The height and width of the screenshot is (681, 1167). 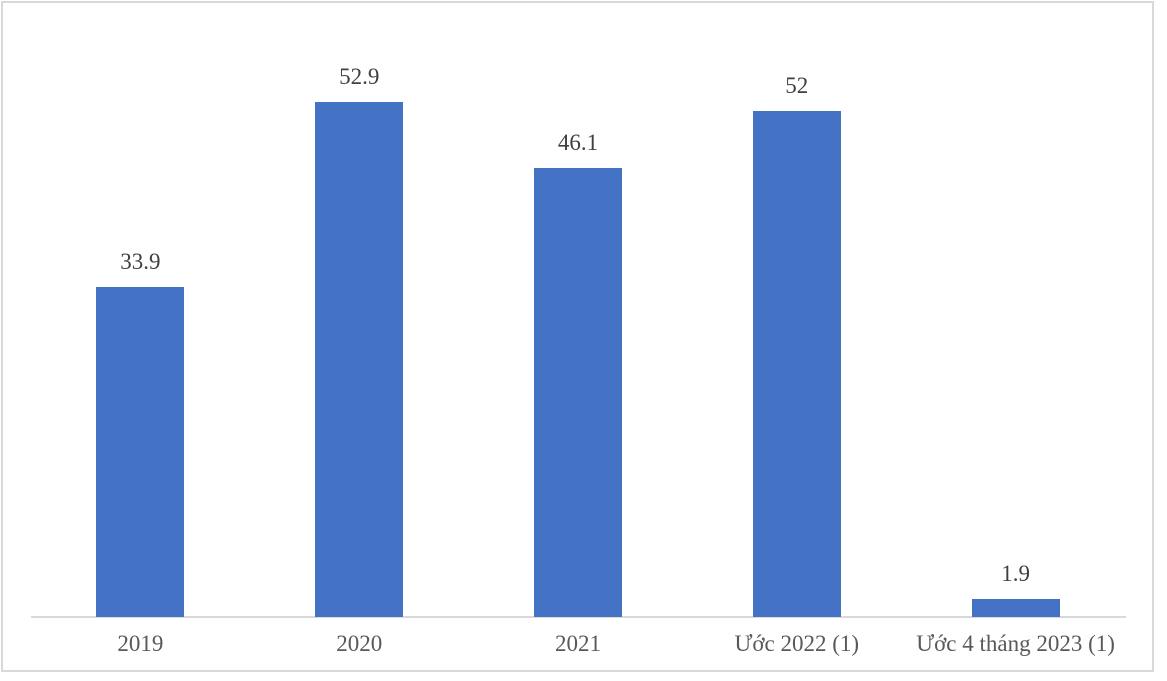 I want to click on x-axis-tick-label: Ước 2022 (1), so click(x=797, y=643).